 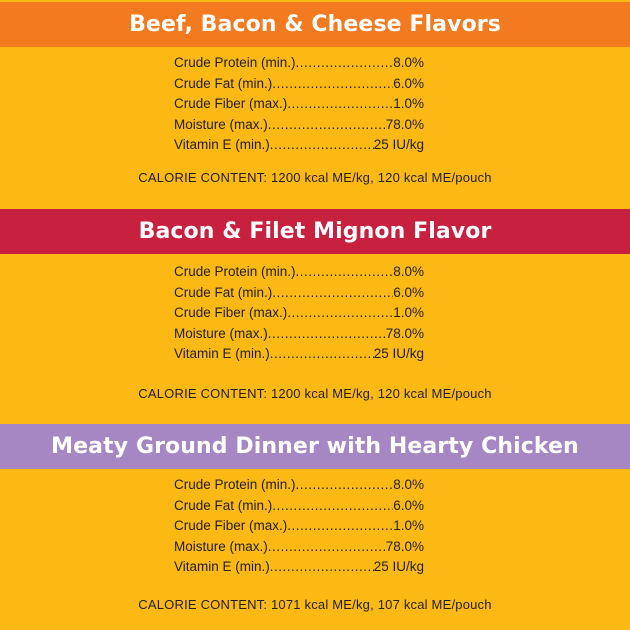 What do you see at coordinates (315, 446) in the screenshot?
I see `section-title-banner: Meaty Ground Dinner with Hearty Chicken` at bounding box center [315, 446].